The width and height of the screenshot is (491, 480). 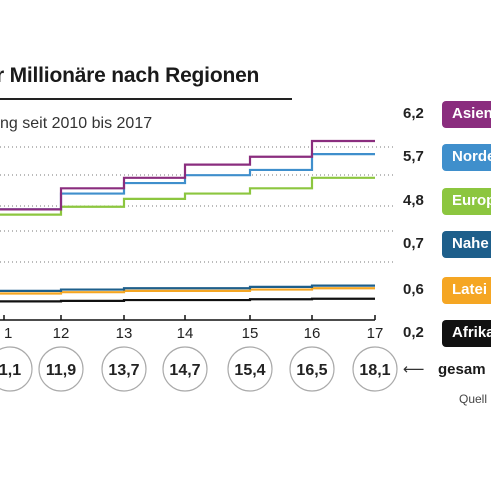 I want to click on total-value: 14,7, so click(x=184, y=370).